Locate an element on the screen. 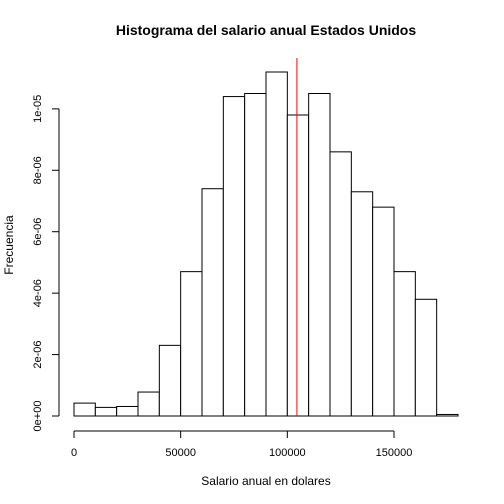 The image size is (504, 504). y-axis: 0e+00 2e-06 4e-06 6e-06 8e-06 1e-05 is located at coordinates (46, 263).